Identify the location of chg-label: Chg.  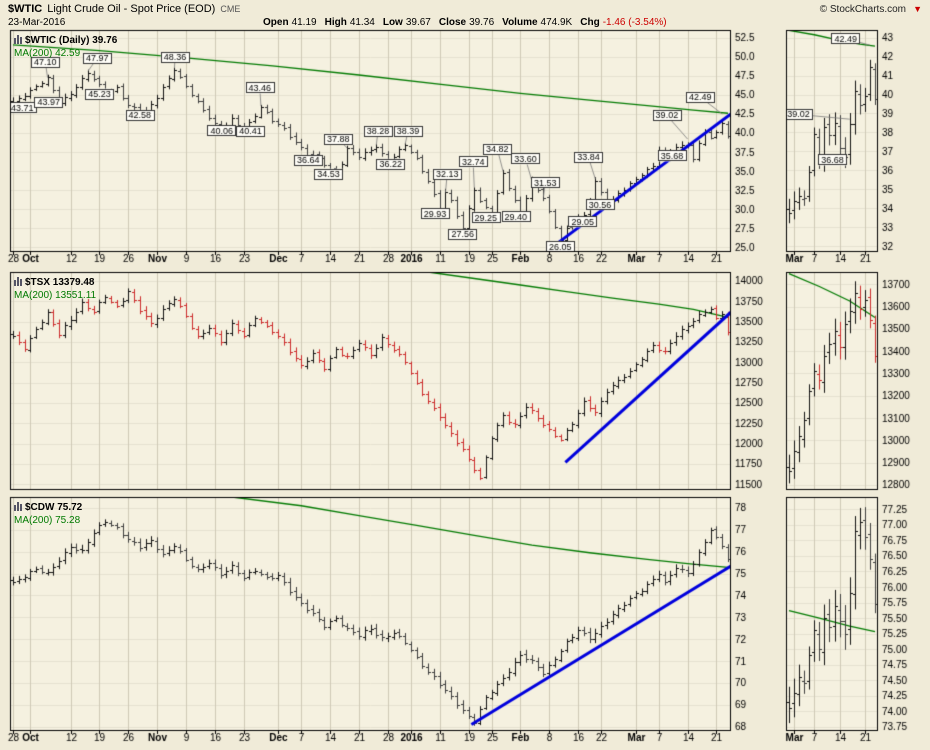
(590, 22).